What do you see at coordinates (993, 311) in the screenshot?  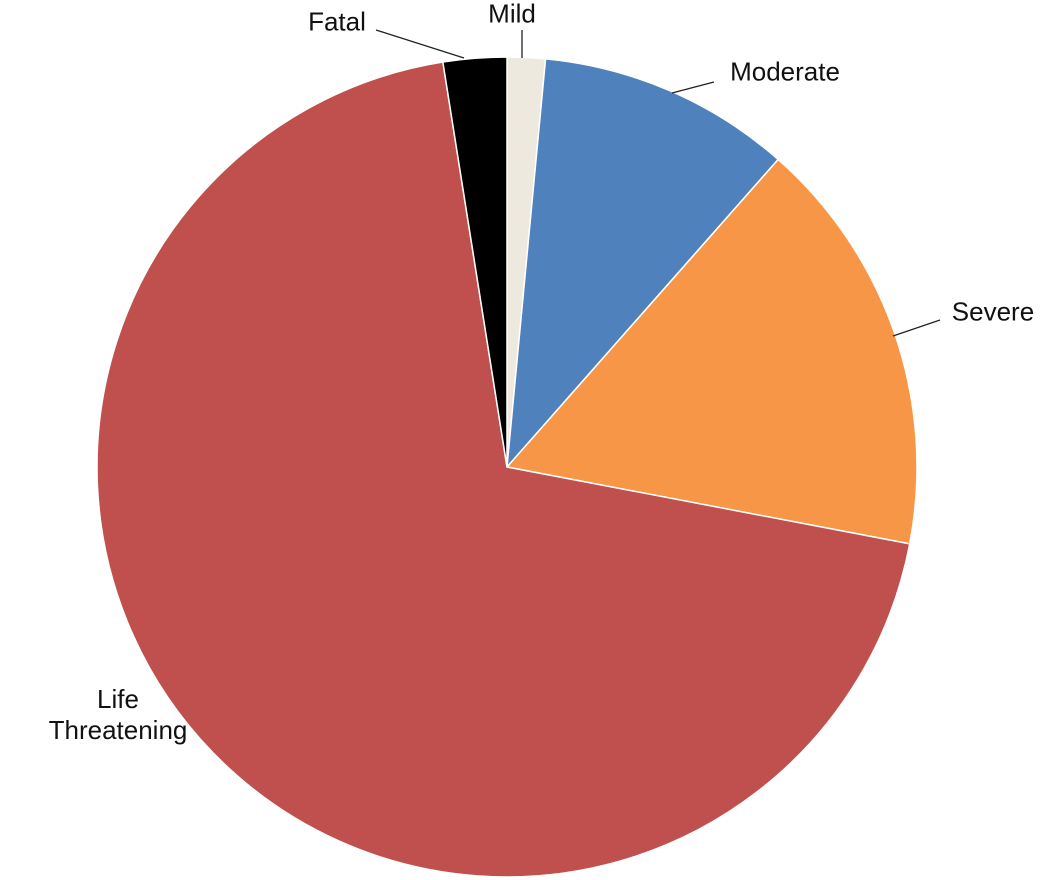 I see `slice-label: Severe` at bounding box center [993, 311].